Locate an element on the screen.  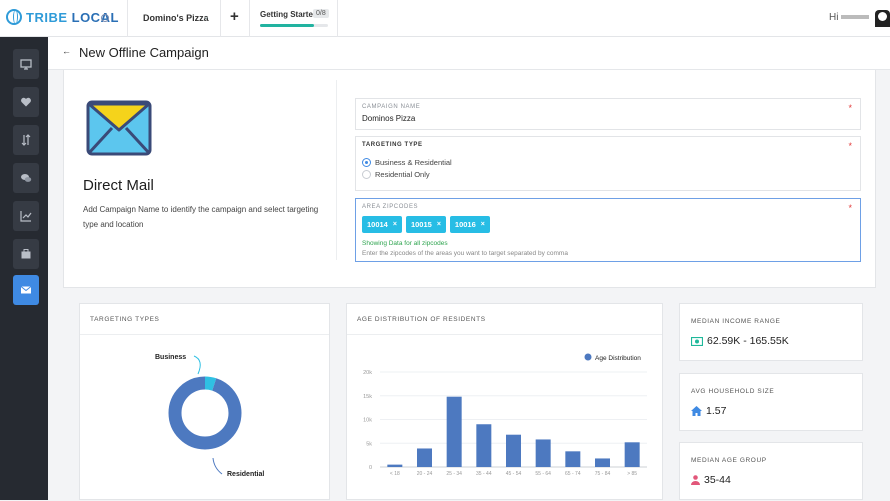
radio-residential-only: Residential Only is located at coordinates (396, 174).